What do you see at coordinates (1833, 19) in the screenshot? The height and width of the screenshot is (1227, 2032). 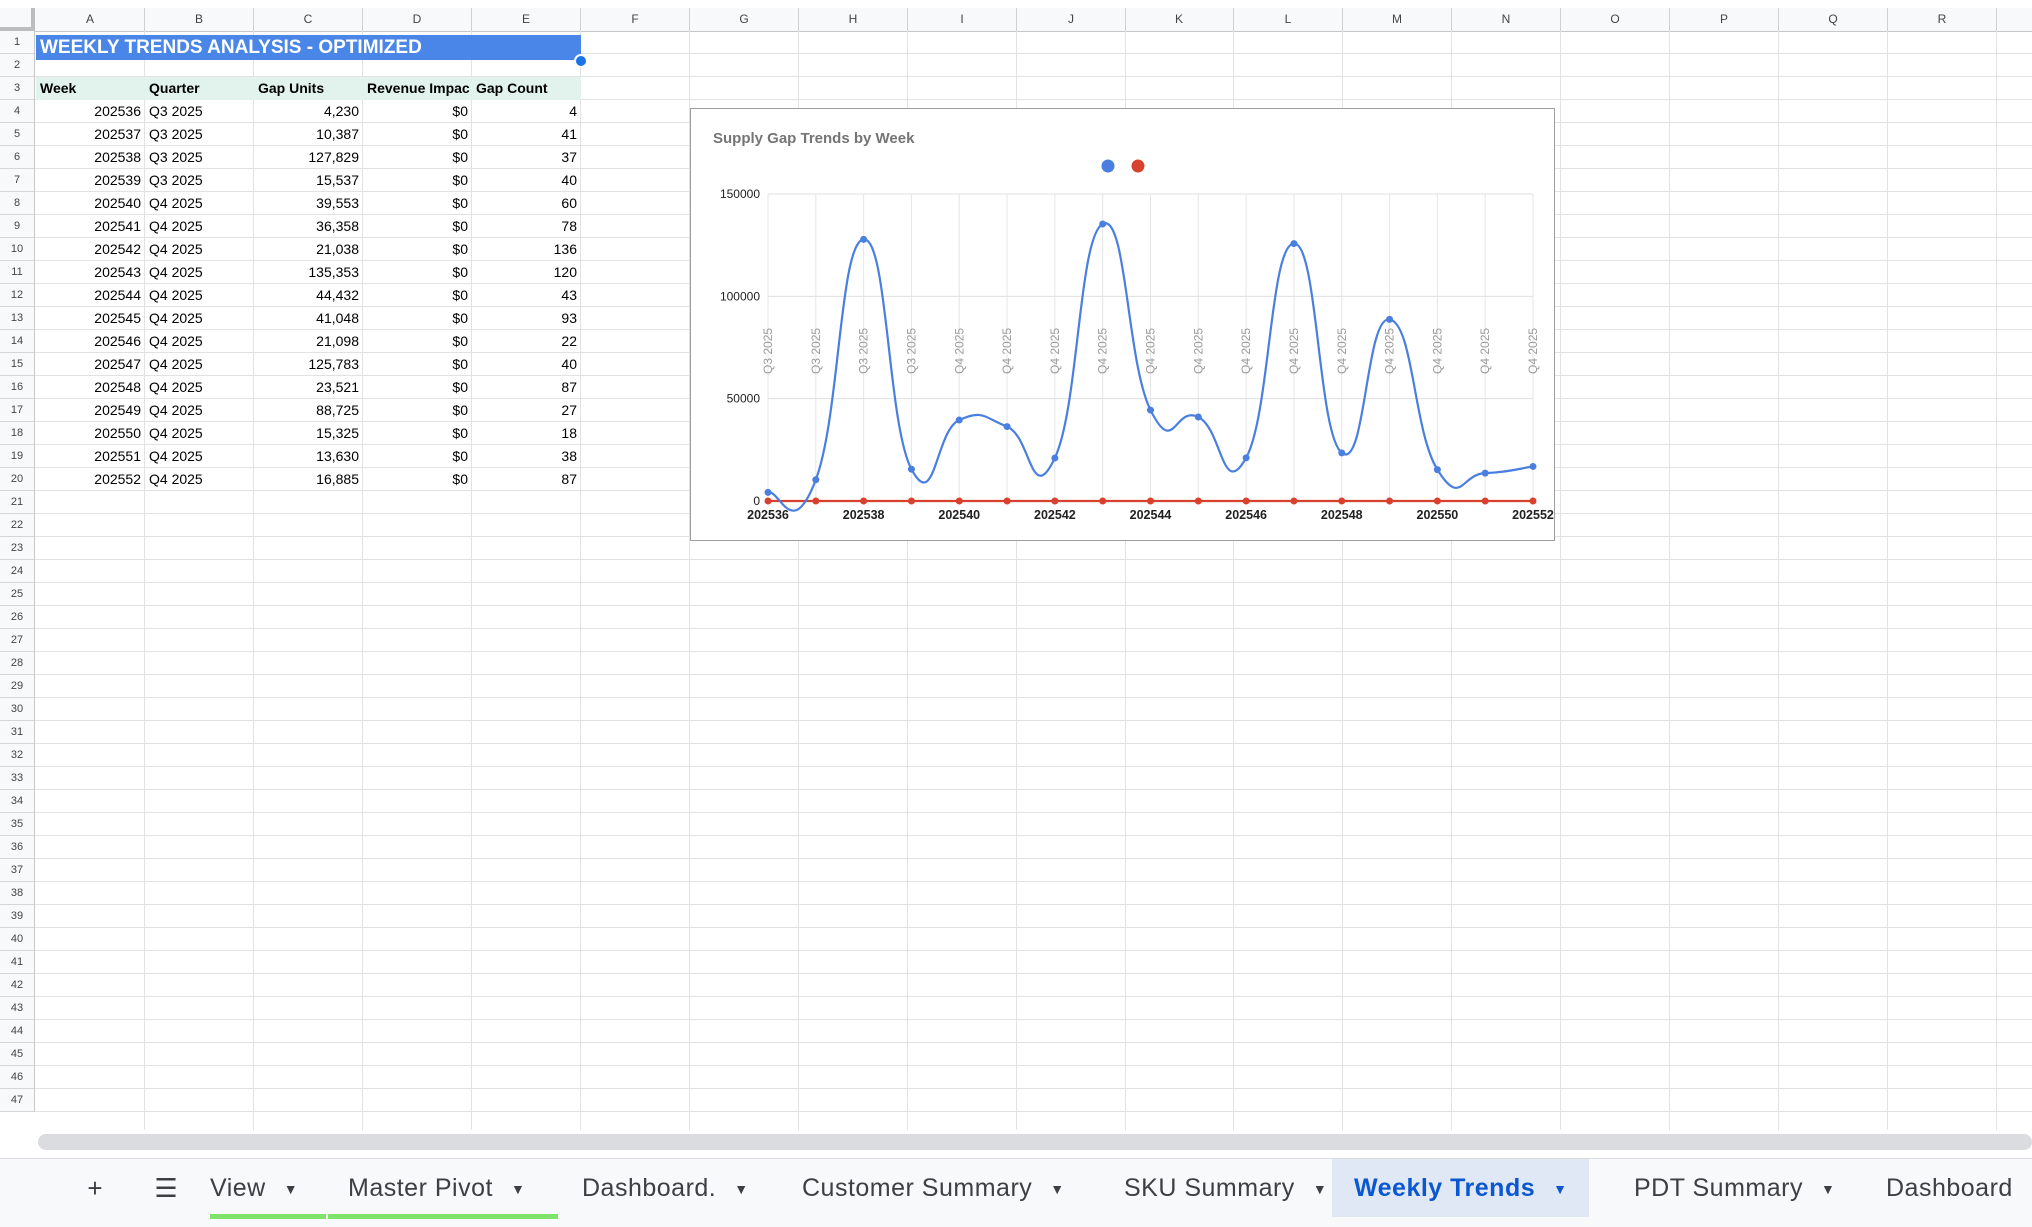 I see `column-header-q: Q` at bounding box center [1833, 19].